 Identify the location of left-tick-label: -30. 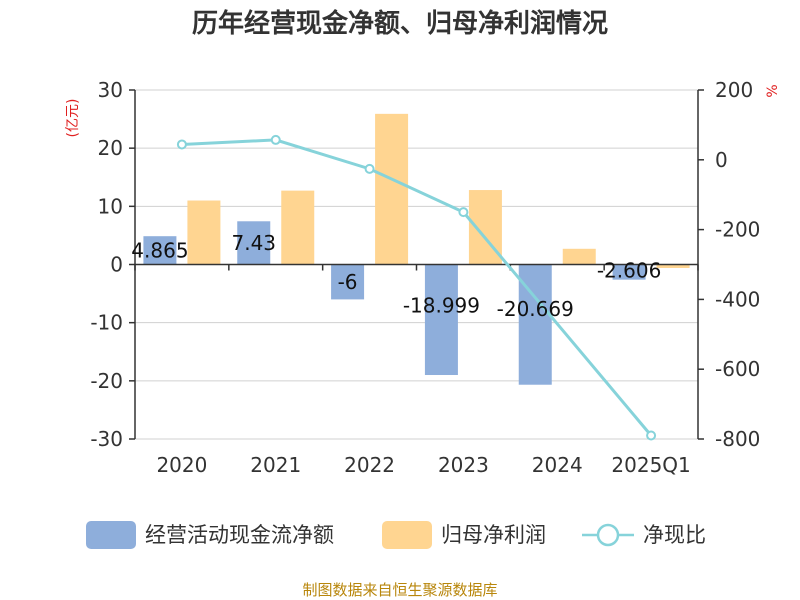
(106, 439).